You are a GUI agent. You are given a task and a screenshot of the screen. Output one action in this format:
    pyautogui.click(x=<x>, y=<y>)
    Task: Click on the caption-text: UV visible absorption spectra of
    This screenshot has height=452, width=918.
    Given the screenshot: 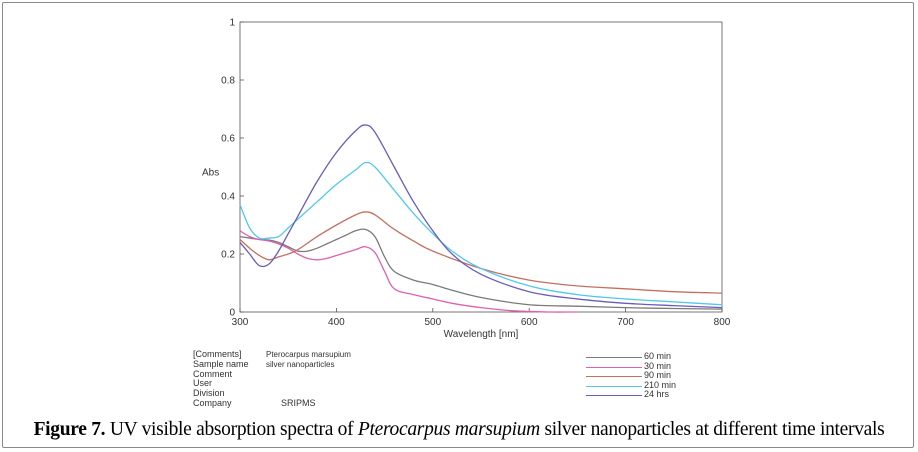 What is the action you would take?
    pyautogui.click(x=231, y=429)
    